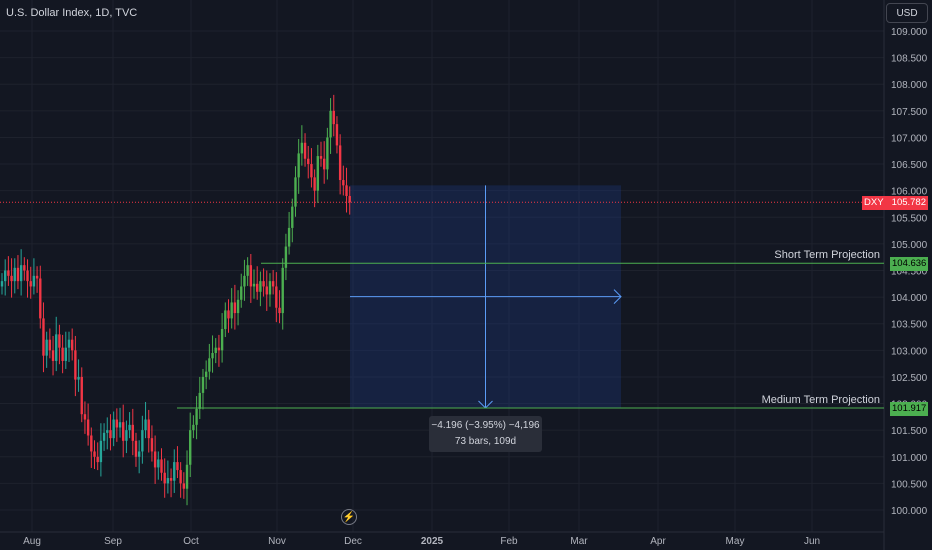 The width and height of the screenshot is (932, 550). What do you see at coordinates (909, 32) in the screenshot?
I see `y-tick-label: 109.000` at bounding box center [909, 32].